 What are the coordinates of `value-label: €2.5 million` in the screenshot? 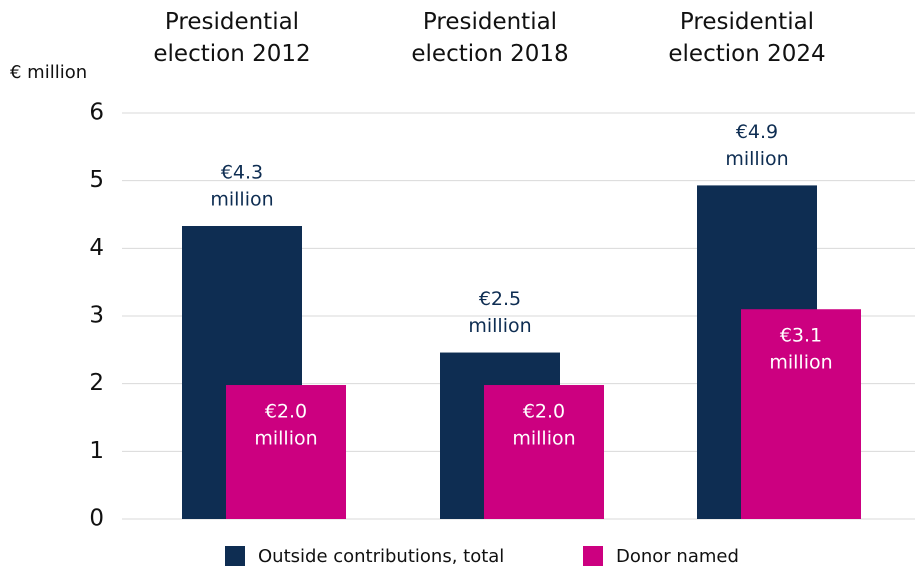 It's located at (499, 312).